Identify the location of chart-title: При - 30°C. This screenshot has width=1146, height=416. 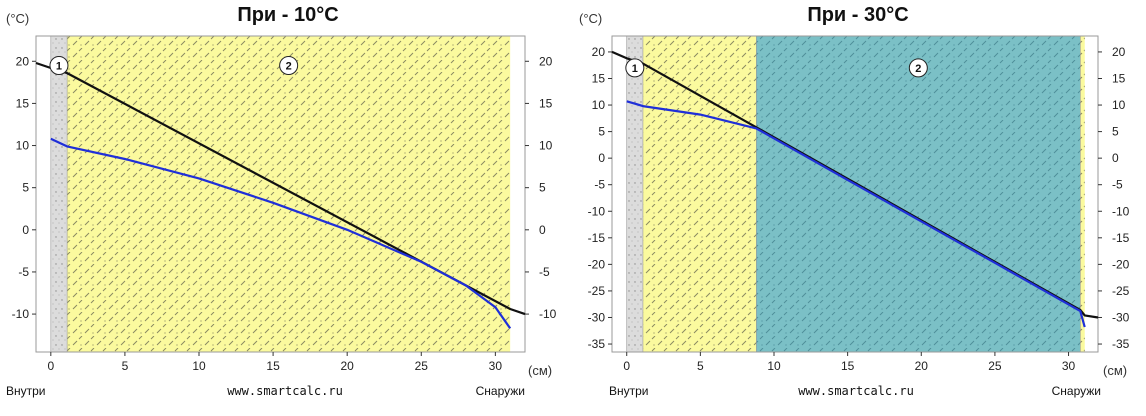
(857, 15).